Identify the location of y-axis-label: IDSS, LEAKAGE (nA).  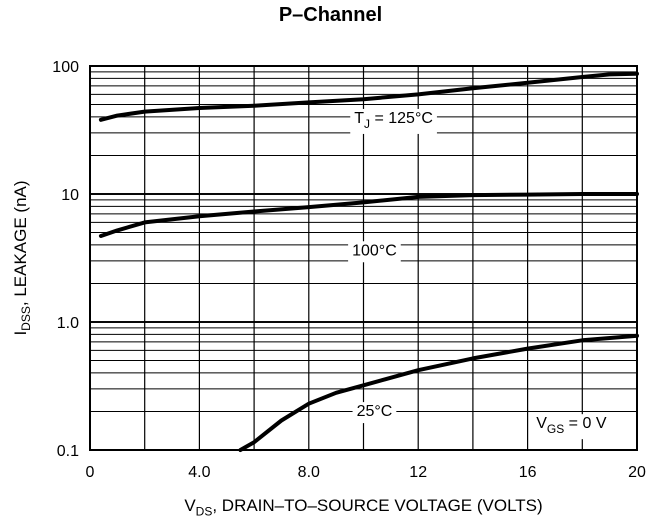
(22, 258).